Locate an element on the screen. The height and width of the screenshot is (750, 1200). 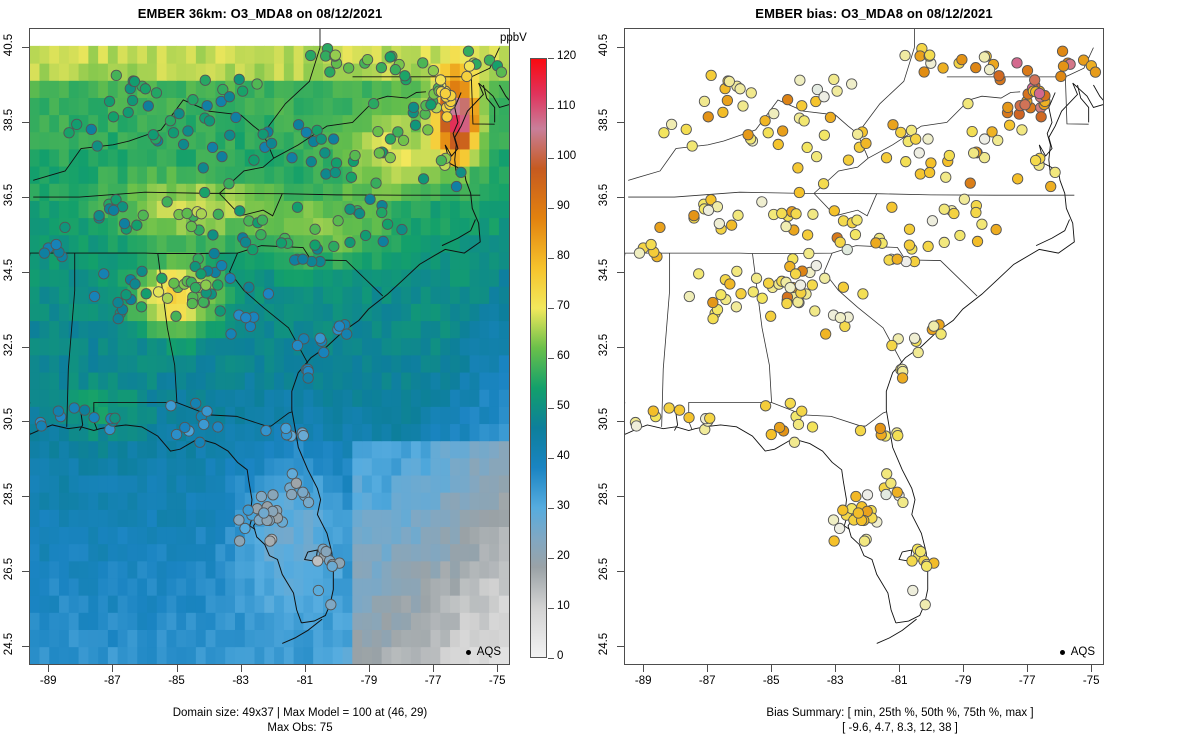
map-outline is located at coordinates (302, 631).